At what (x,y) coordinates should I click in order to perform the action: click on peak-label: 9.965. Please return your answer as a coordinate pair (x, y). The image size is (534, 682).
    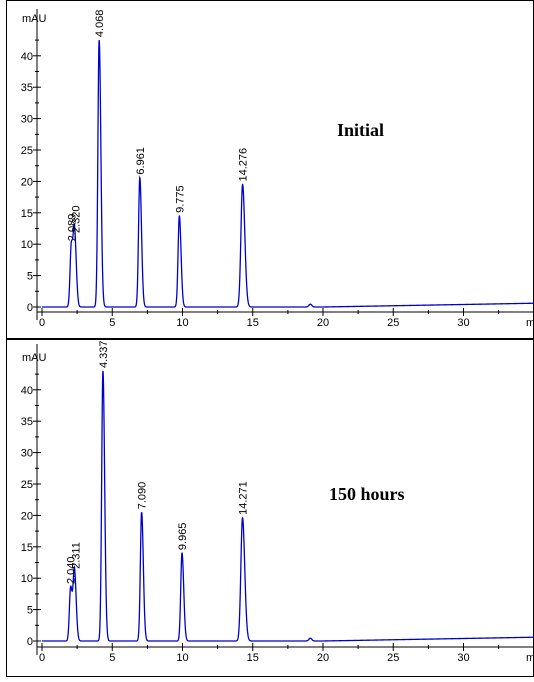
    Looking at the image, I should click on (183, 537).